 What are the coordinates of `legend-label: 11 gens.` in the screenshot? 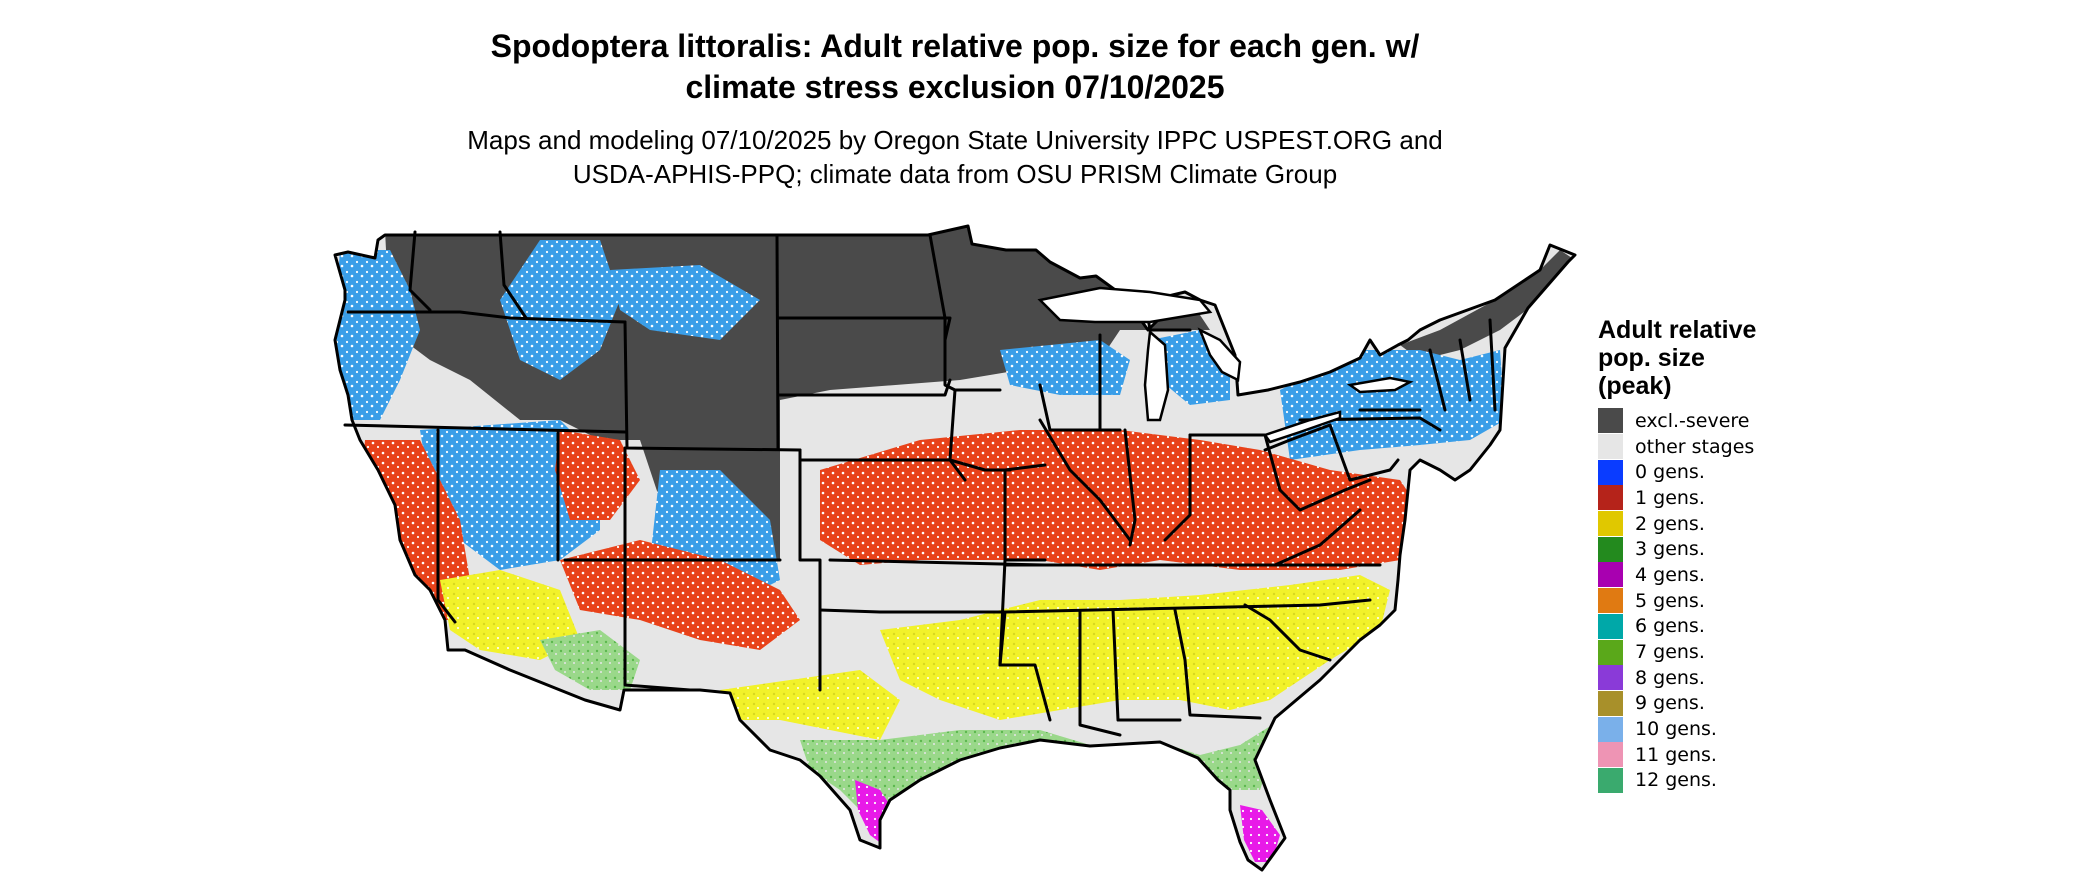 It's located at (1676, 754).